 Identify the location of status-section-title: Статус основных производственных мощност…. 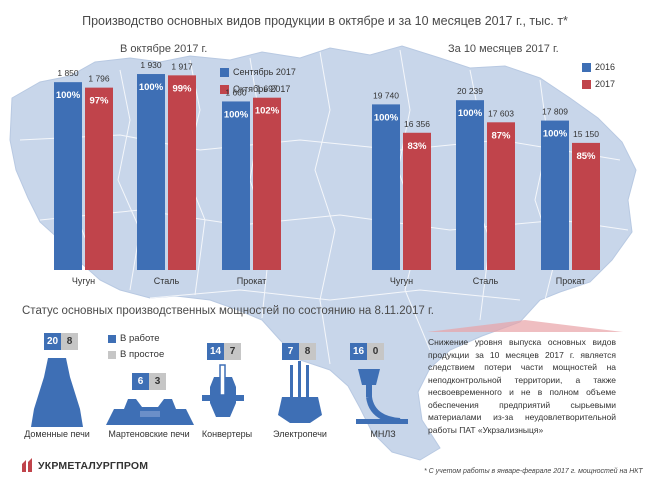
(228, 311).